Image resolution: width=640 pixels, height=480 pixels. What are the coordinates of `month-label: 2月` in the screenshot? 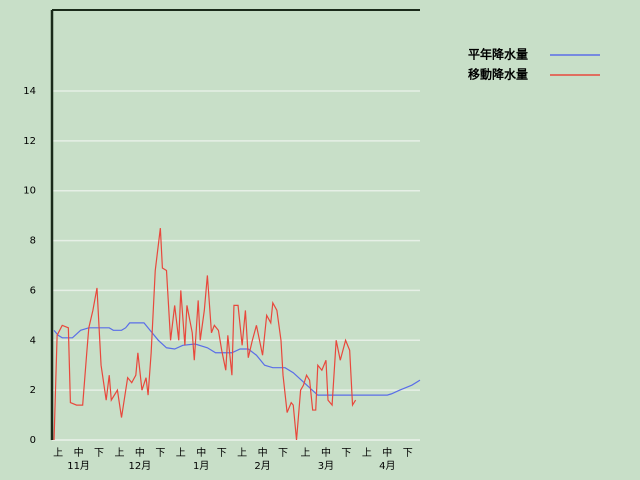 It's located at (262, 466).